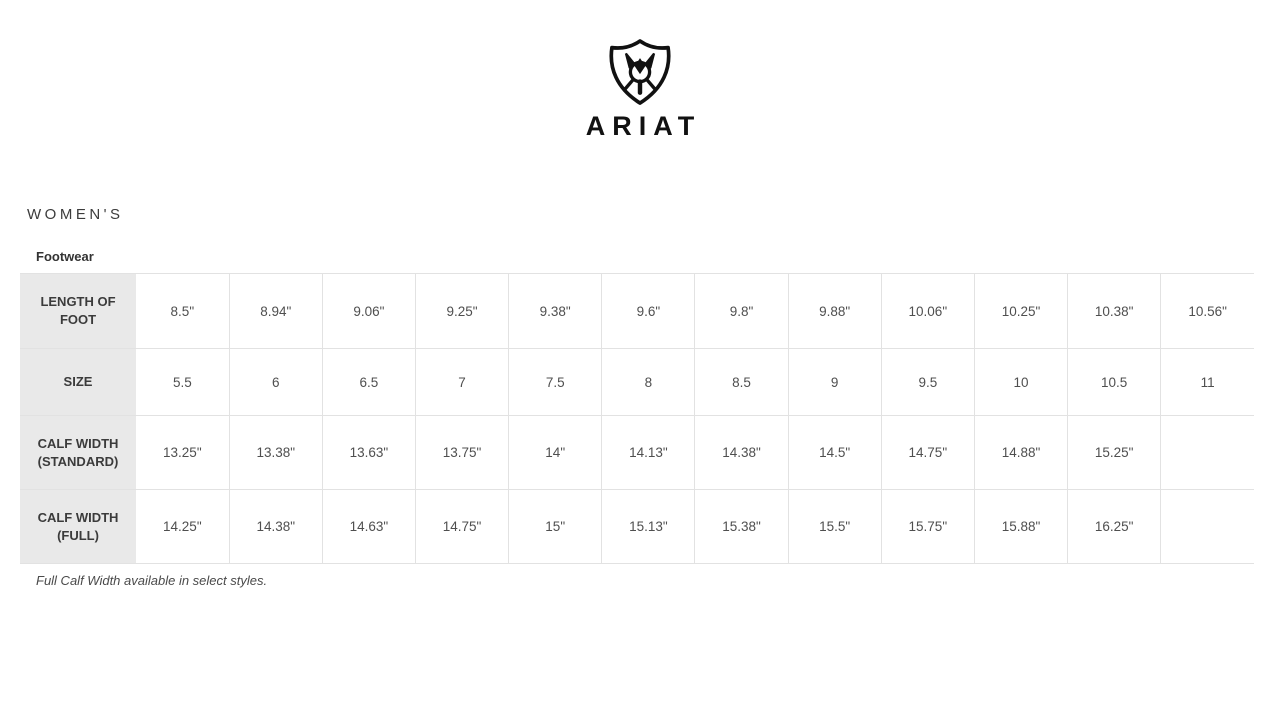 The width and height of the screenshot is (1280, 720). I want to click on table-cell: 10.38", so click(1114, 311).